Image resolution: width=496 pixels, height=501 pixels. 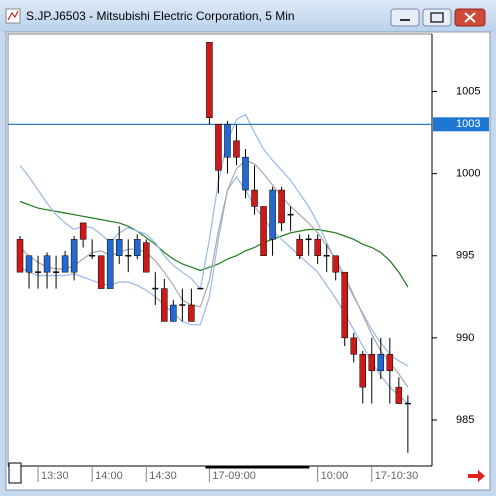 I want to click on maximize-button, so click(x=437, y=17).